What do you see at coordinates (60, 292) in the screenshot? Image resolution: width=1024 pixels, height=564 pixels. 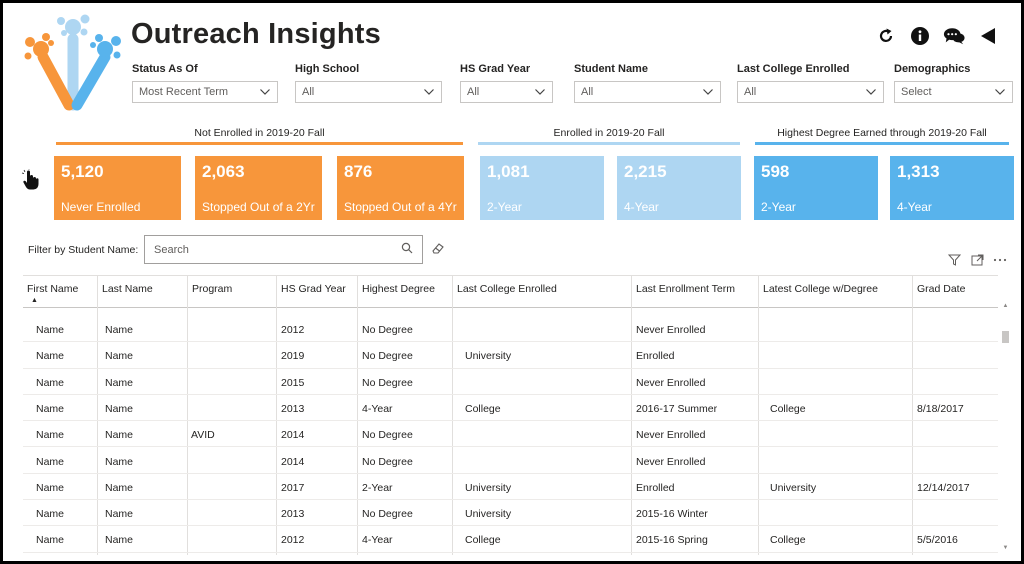 I see `column-header-first-name: First Name ▲` at bounding box center [60, 292].